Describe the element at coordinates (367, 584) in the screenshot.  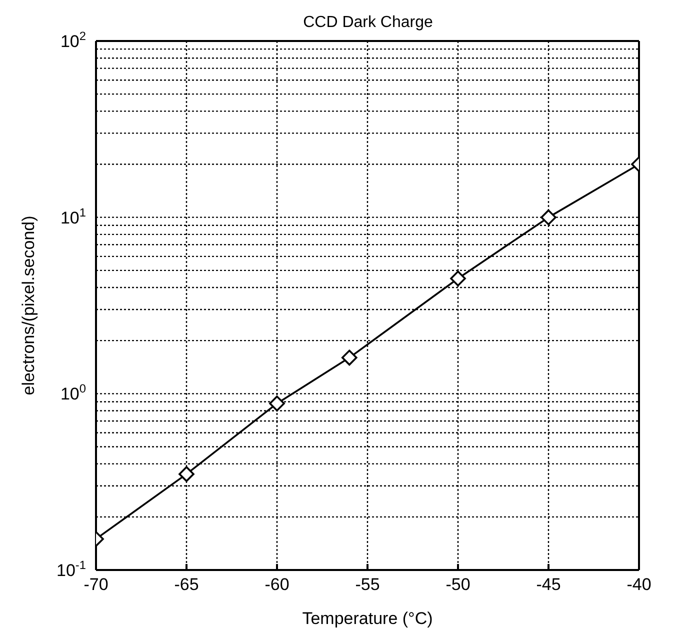
I see `x-tick-label: -55` at that location.